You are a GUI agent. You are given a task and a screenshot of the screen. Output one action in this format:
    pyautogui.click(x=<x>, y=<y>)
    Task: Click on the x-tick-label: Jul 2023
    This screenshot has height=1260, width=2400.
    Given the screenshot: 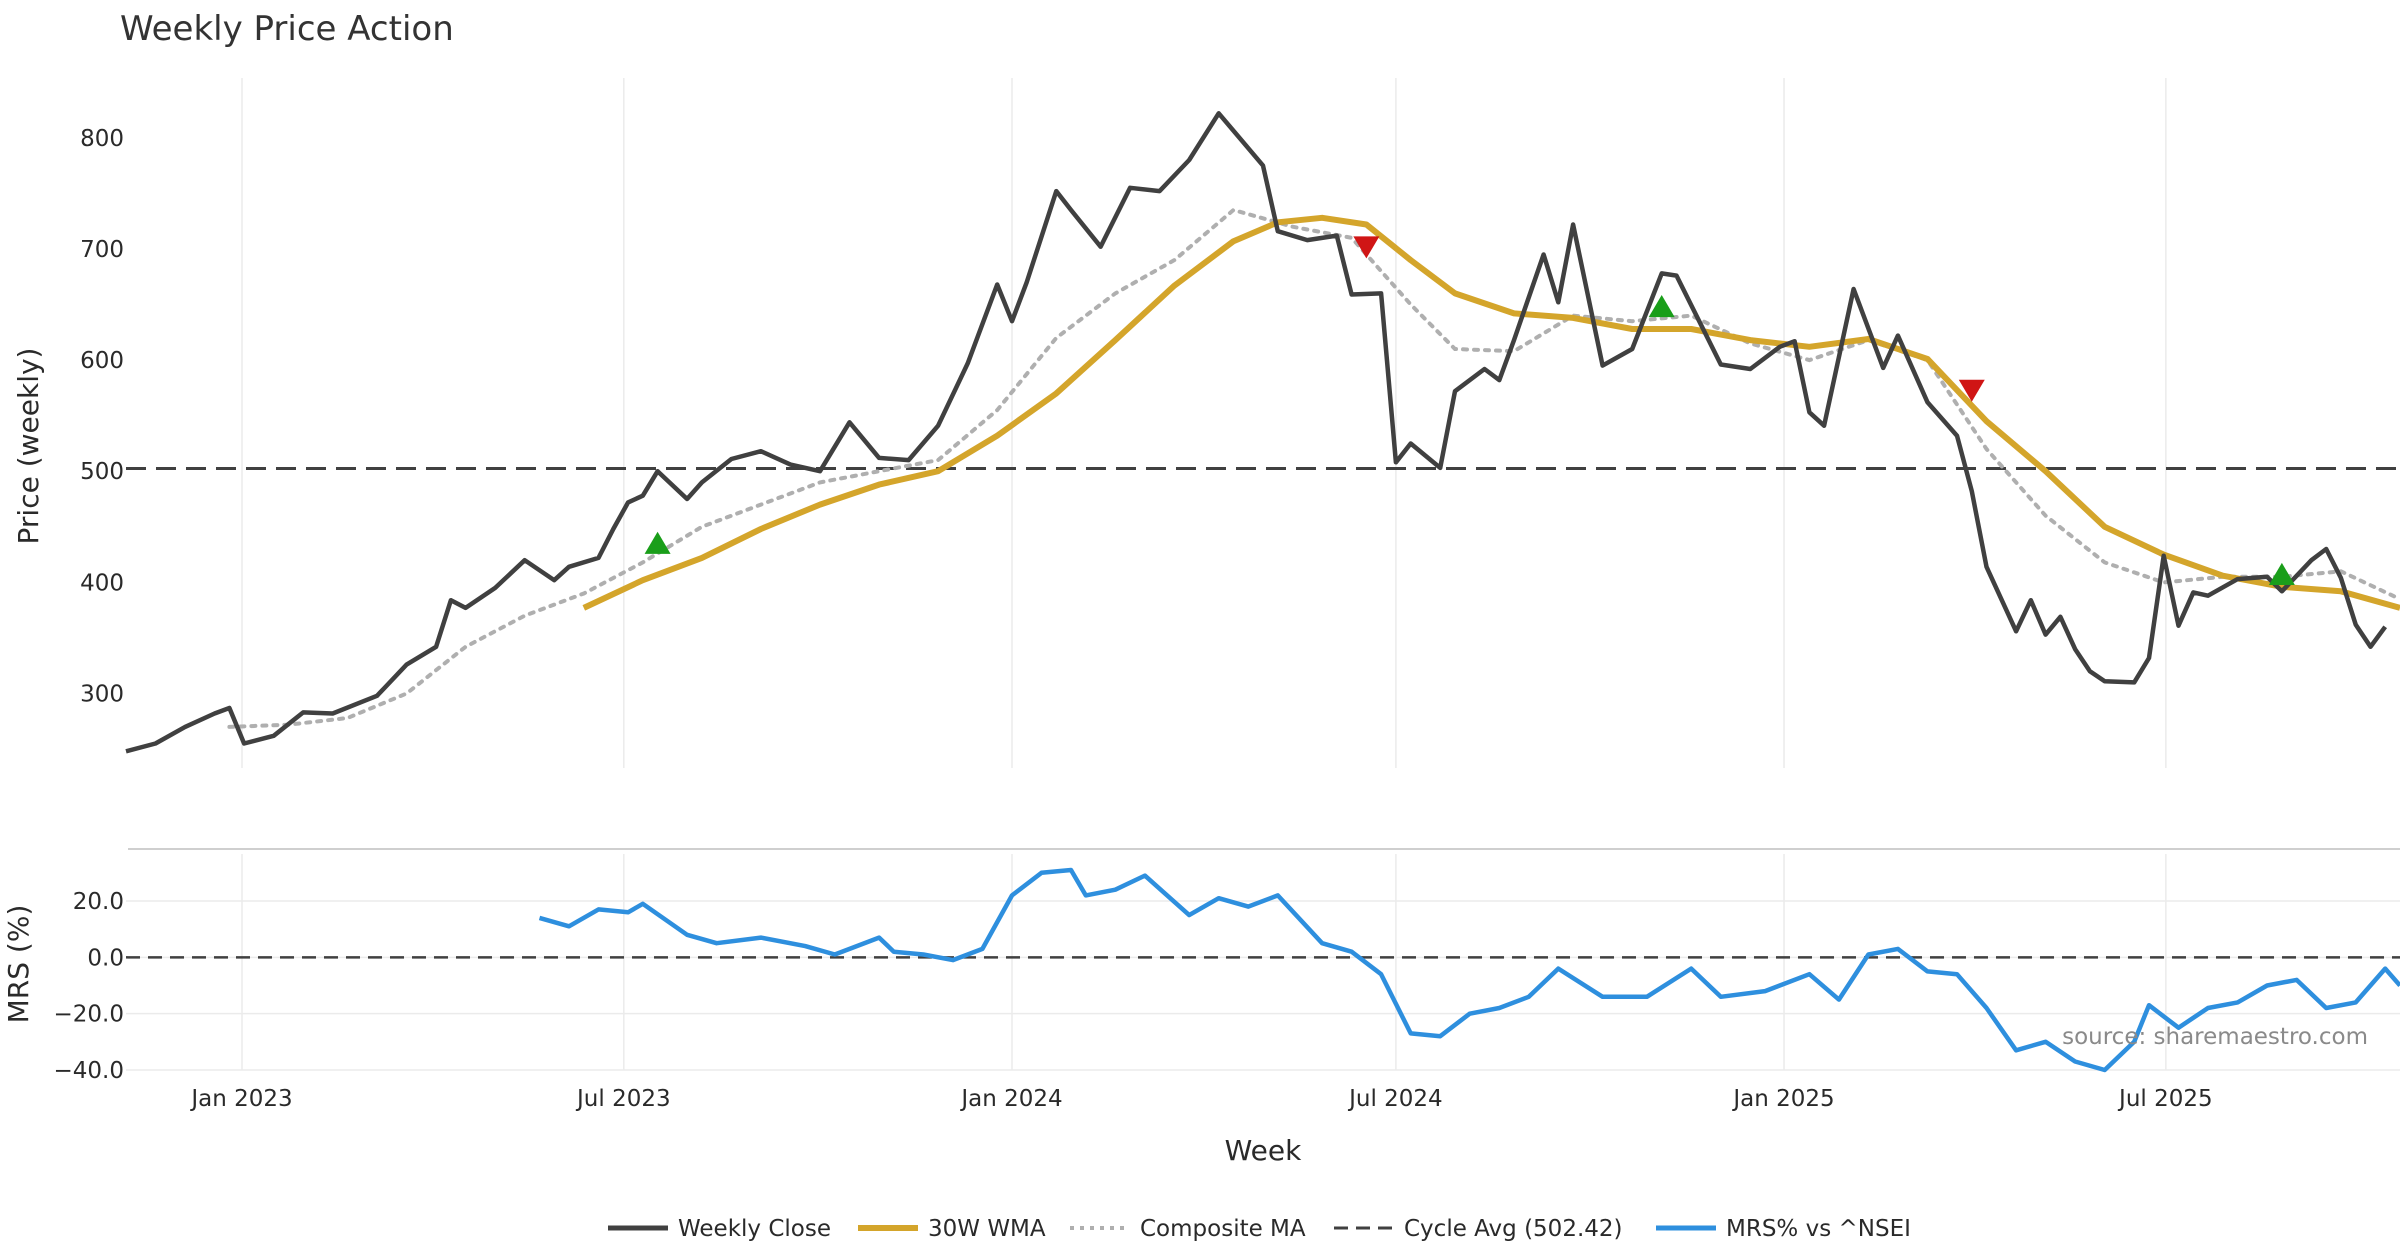 What is the action you would take?
    pyautogui.click(x=623, y=1099)
    